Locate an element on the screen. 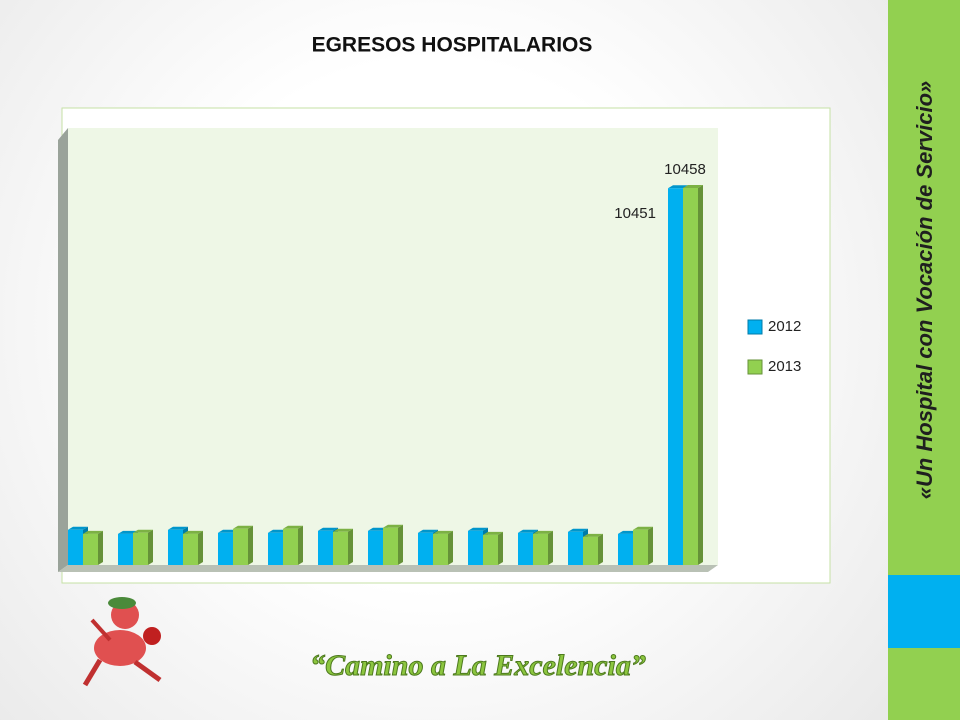 The width and height of the screenshot is (960, 720). logo is located at coordinates (122, 642).